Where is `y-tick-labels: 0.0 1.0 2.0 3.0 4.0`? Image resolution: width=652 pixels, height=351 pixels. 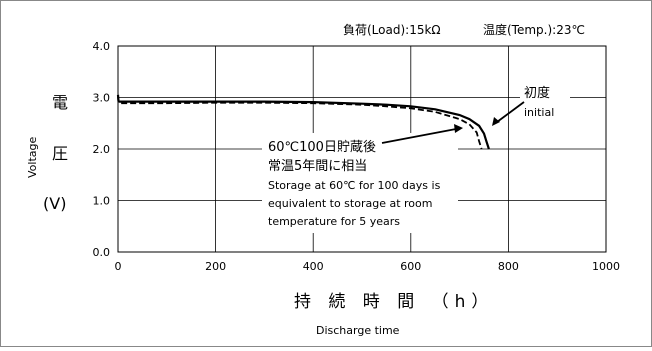
y-tick-labels: 0.0 1.0 2.0 3.0 4.0 is located at coordinates (102, 149).